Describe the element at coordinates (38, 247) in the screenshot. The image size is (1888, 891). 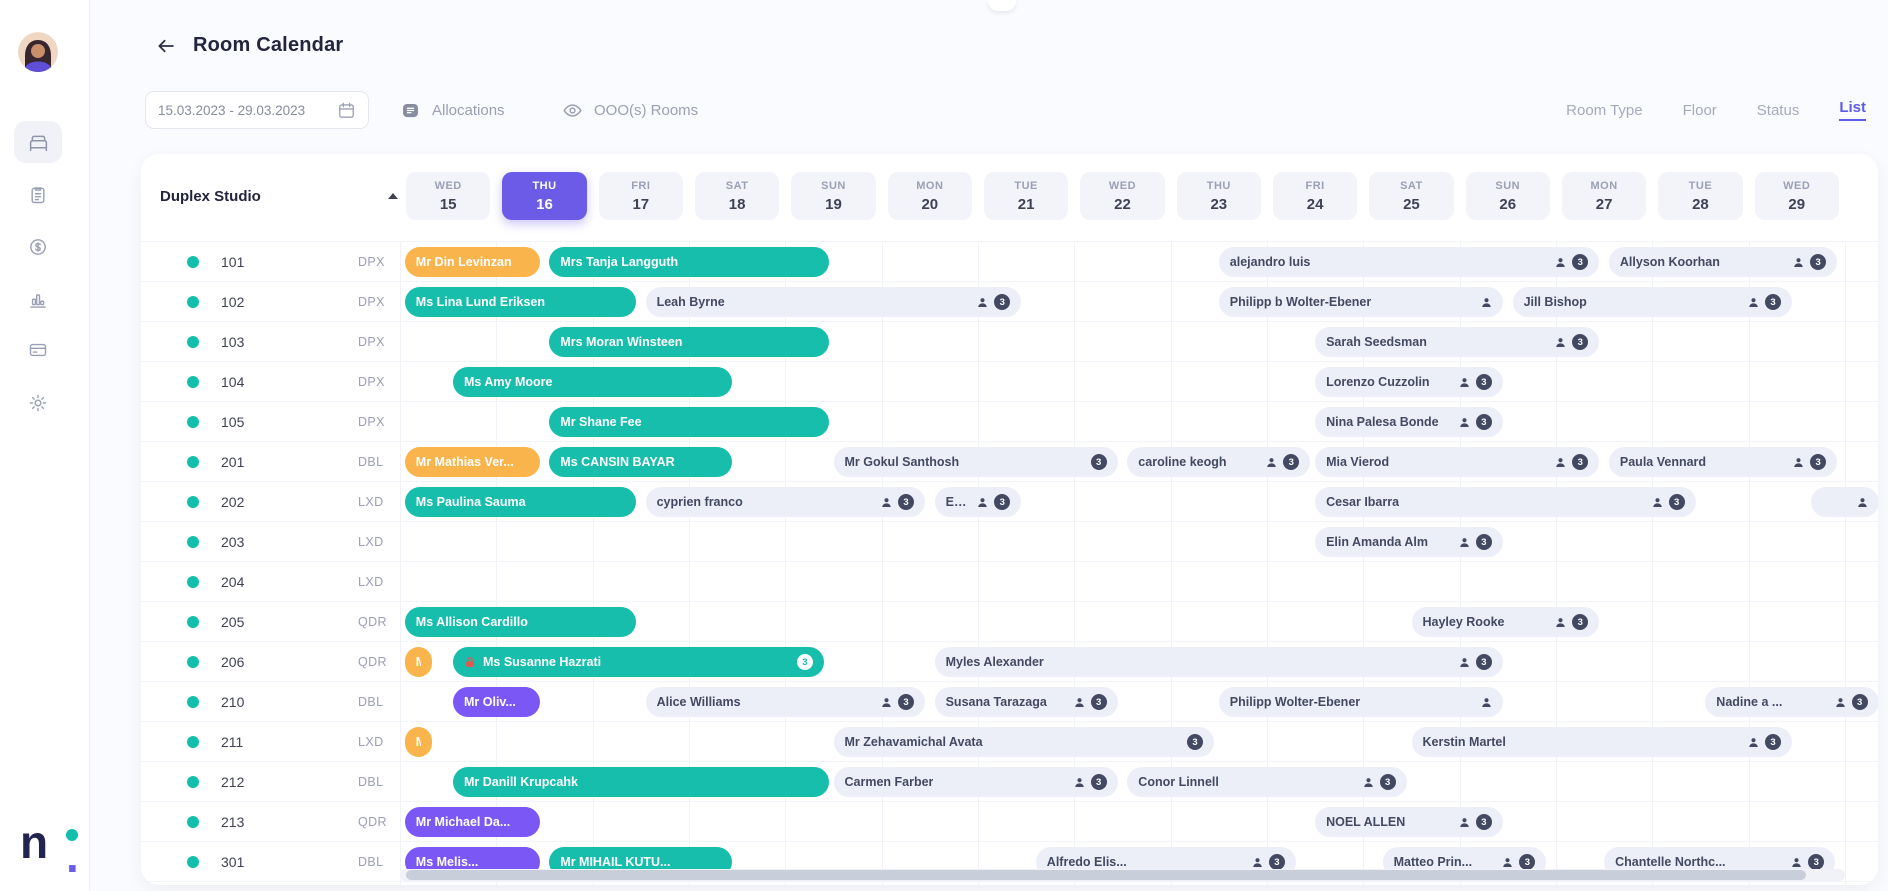
I see `sidebar-item-finance` at that location.